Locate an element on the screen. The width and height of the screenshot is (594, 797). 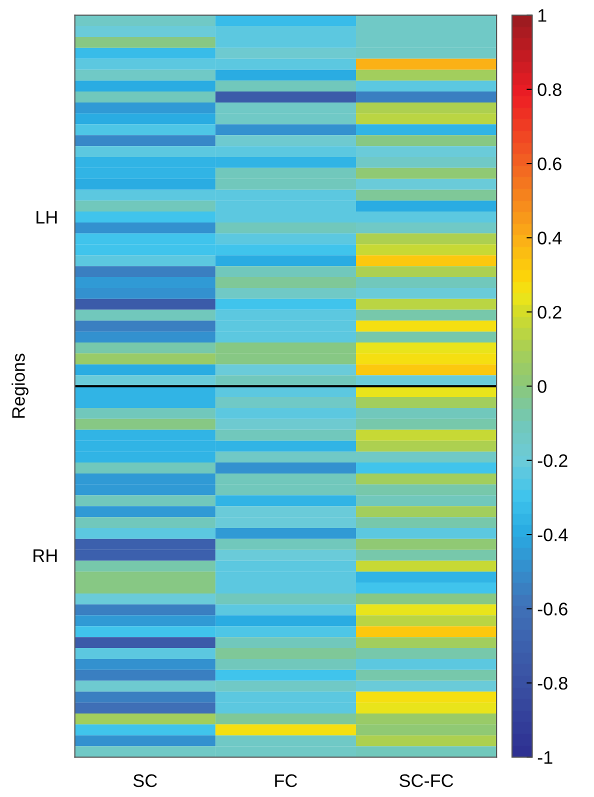
x-tick-label: SC-FC is located at coordinates (427, 781).